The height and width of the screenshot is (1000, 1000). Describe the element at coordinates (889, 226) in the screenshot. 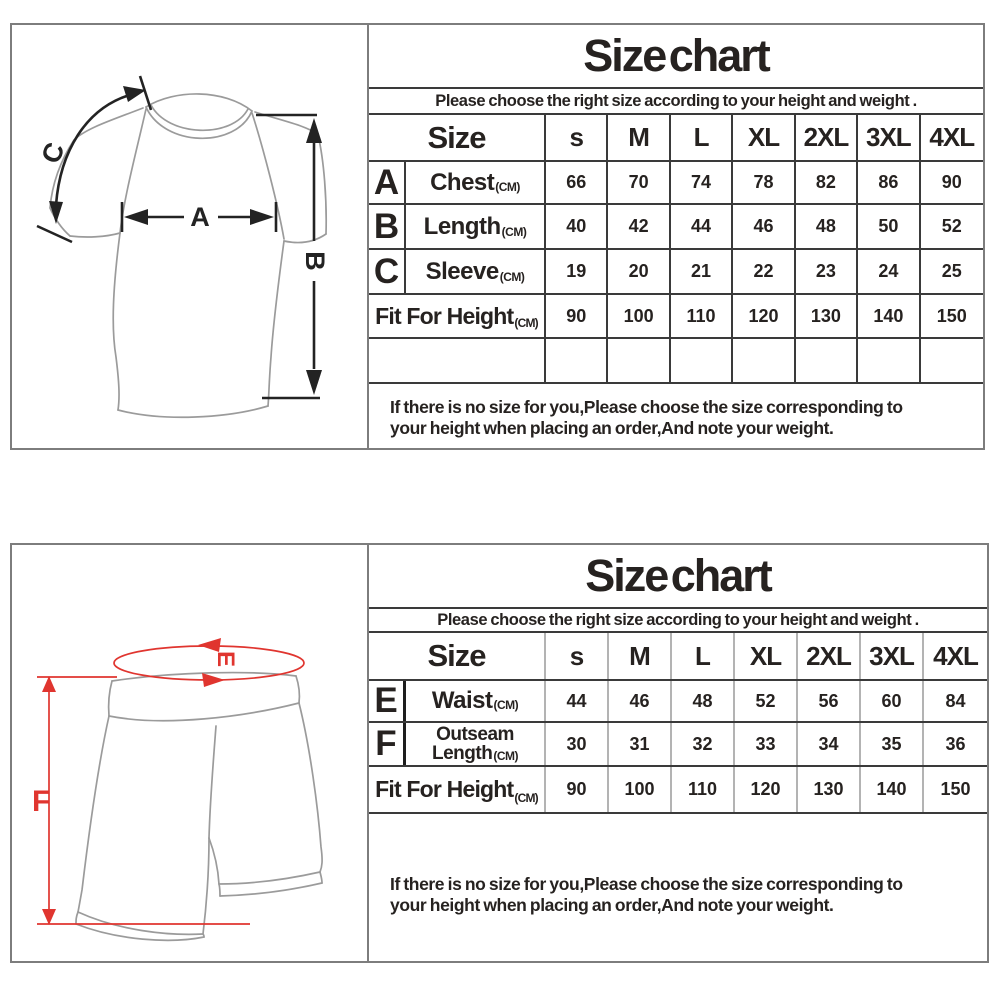

I see `cell-value: 50` at that location.